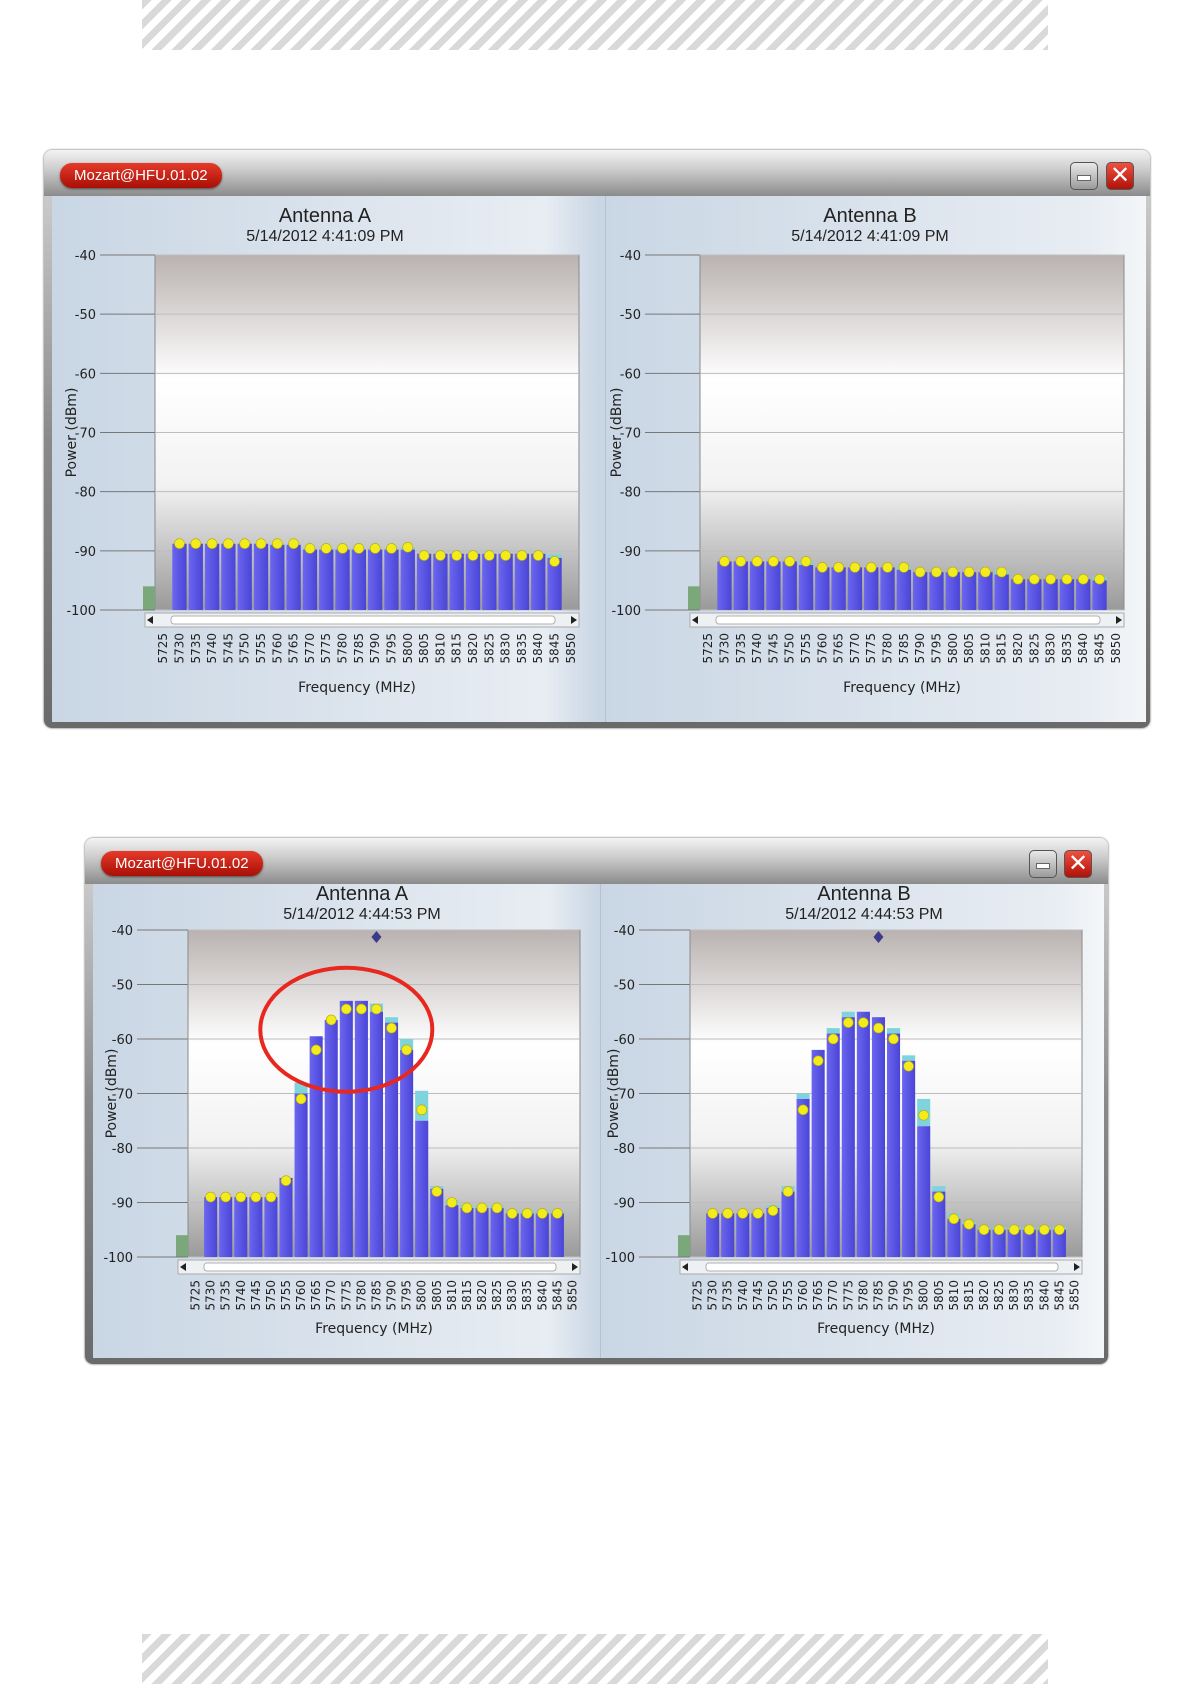 This screenshot has width=1190, height=1684. Describe the element at coordinates (936, 648) in the screenshot. I see `x-tick-label: 5795` at that location.